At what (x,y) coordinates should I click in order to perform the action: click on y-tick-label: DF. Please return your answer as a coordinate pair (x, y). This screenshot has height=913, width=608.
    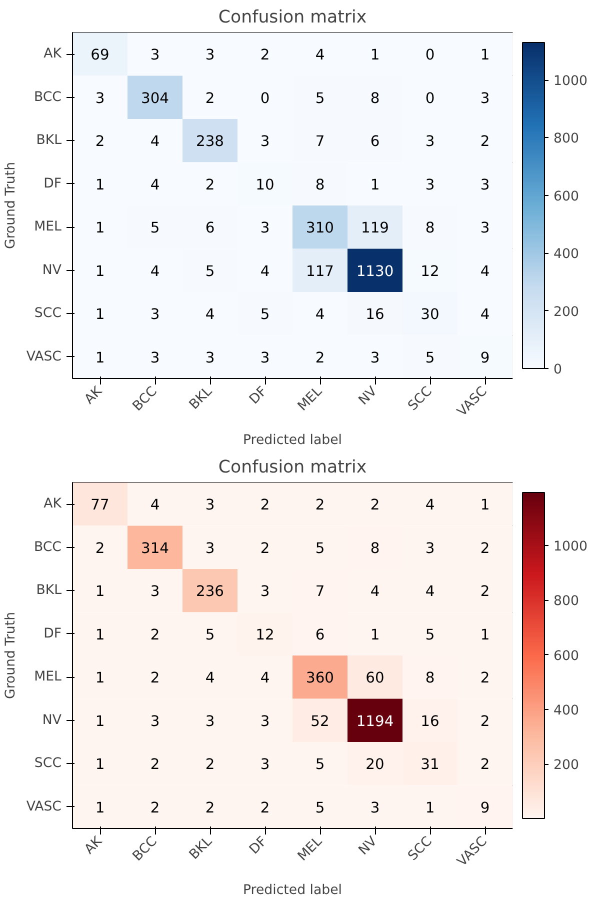
    Looking at the image, I should click on (53, 184).